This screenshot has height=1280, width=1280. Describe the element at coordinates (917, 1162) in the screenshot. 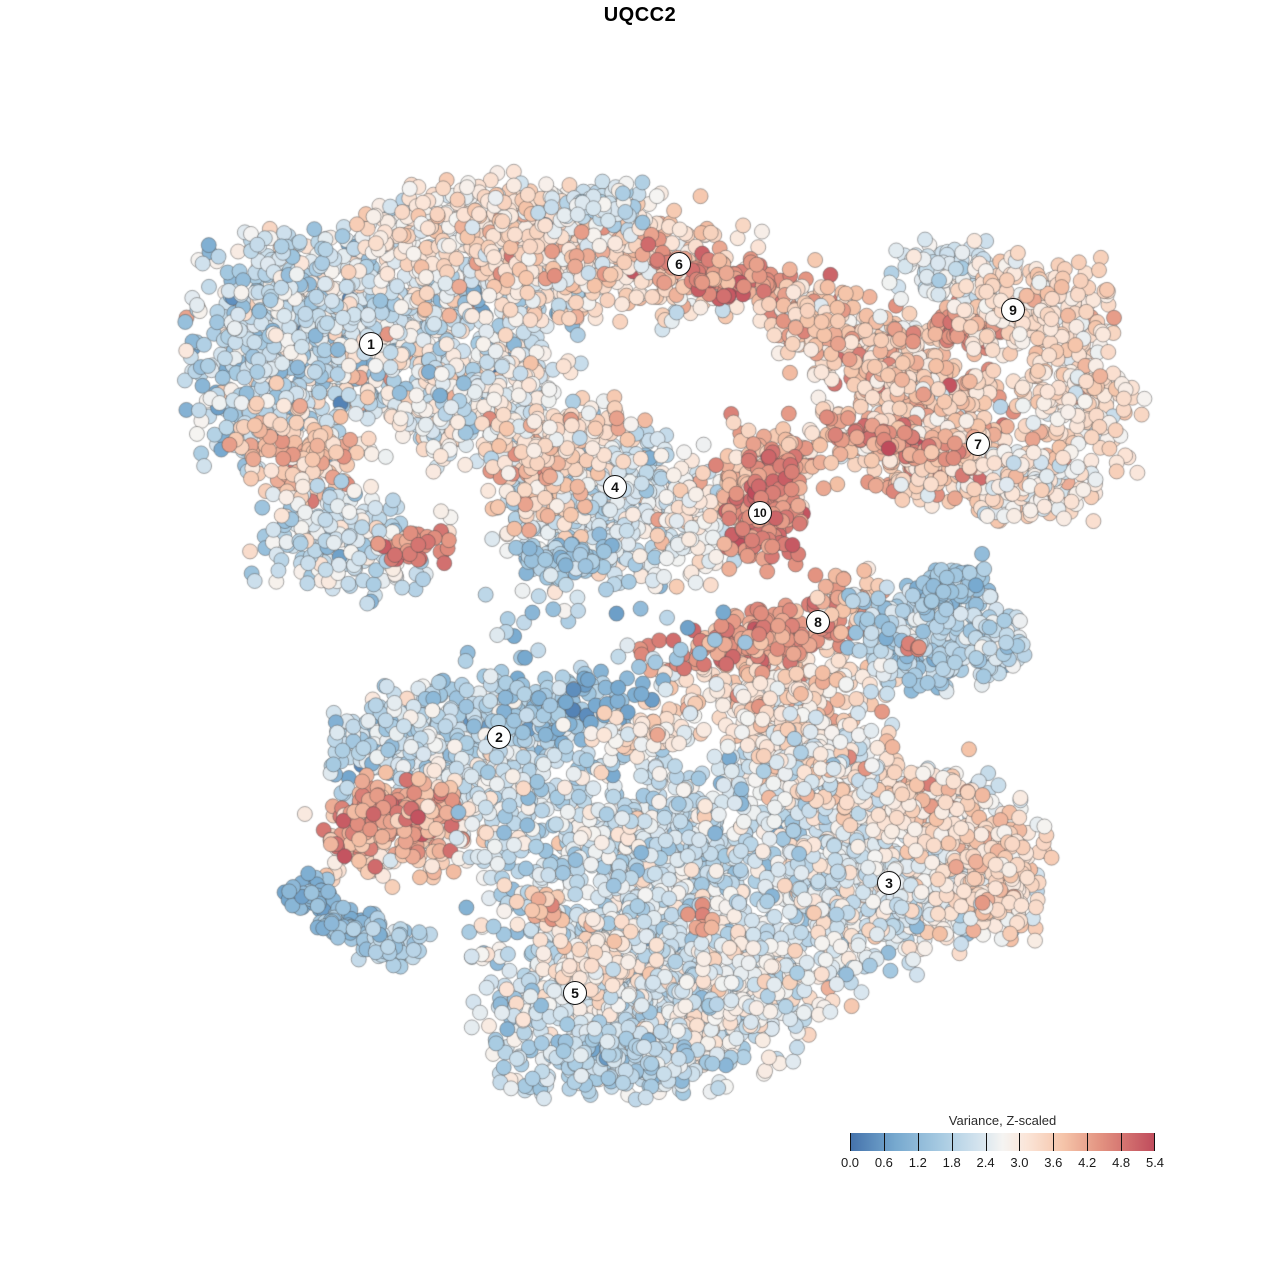

I see `legend-tick-label: 1.2` at that location.